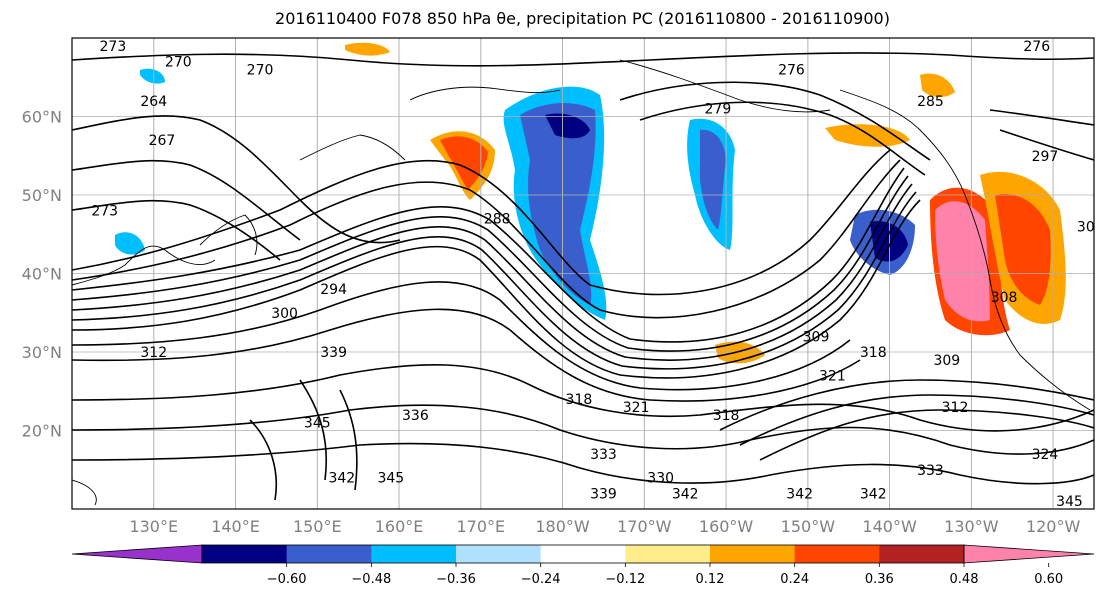  Describe the element at coordinates (1004, 298) in the screenshot. I see `contour-label: 308` at that location.